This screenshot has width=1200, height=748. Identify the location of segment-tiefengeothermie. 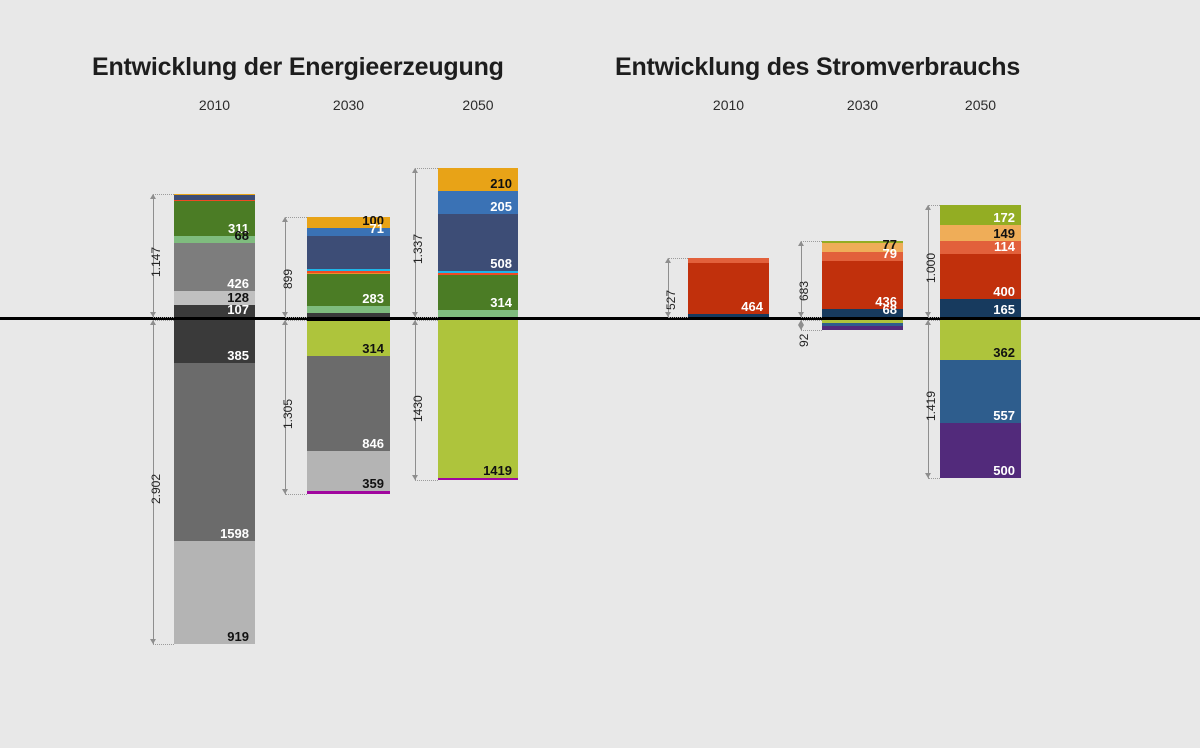
(348, 274).